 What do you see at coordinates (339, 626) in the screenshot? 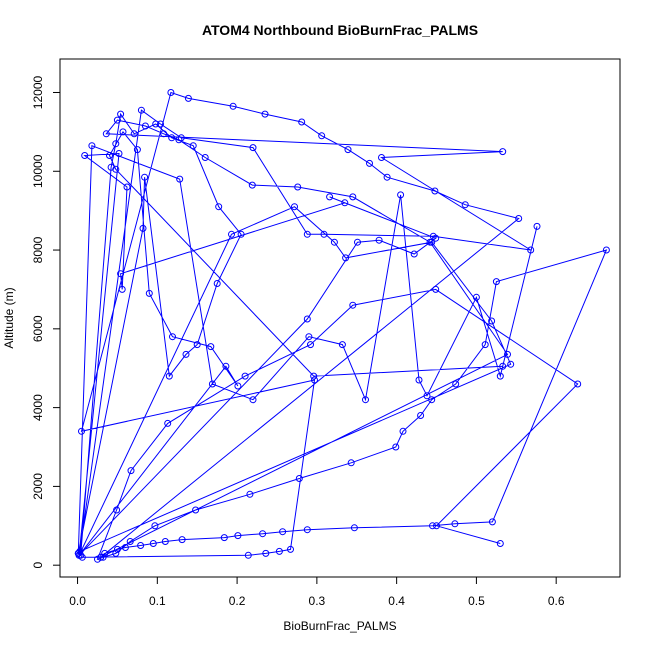
I see `x-axis-label: BioBurnFrac_PALMS` at bounding box center [339, 626].